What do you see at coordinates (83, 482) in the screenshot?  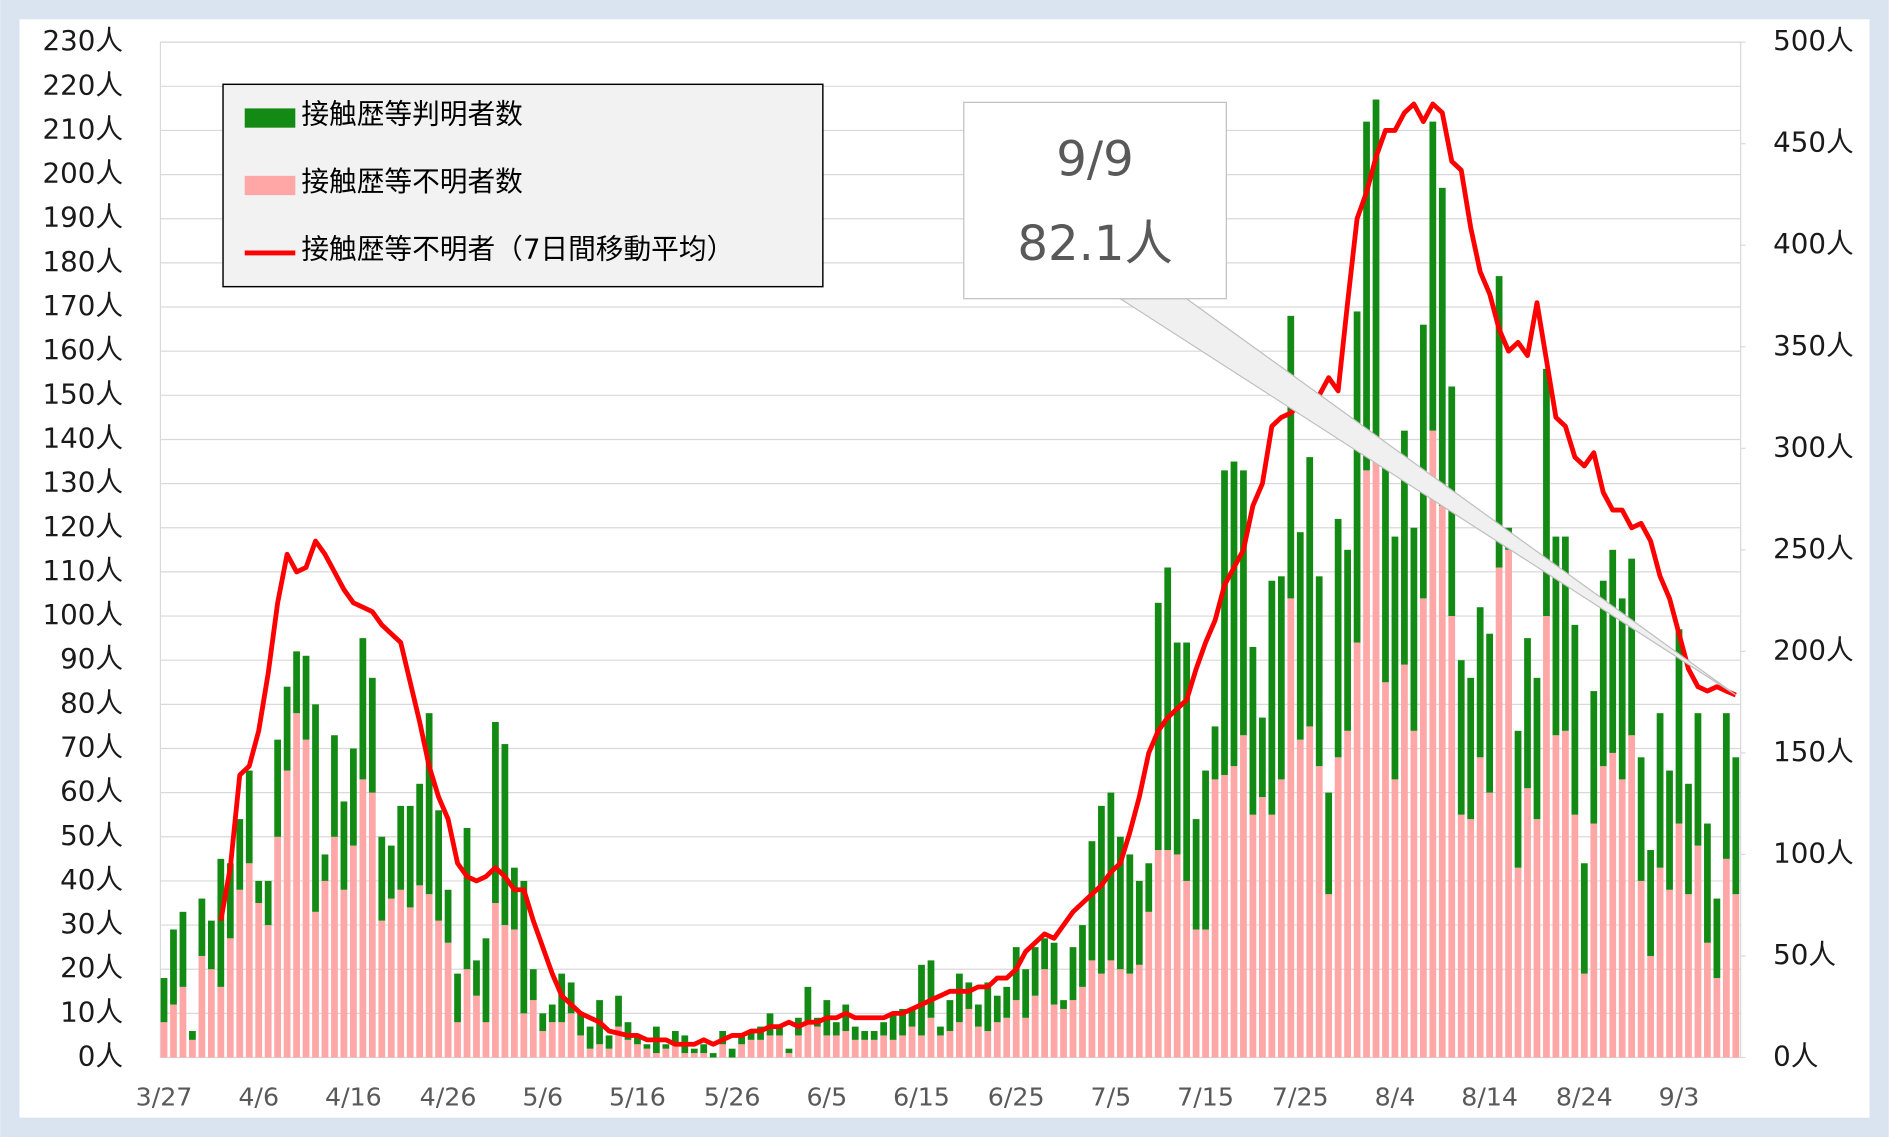 I see `y-tick-label: 130人` at bounding box center [83, 482].